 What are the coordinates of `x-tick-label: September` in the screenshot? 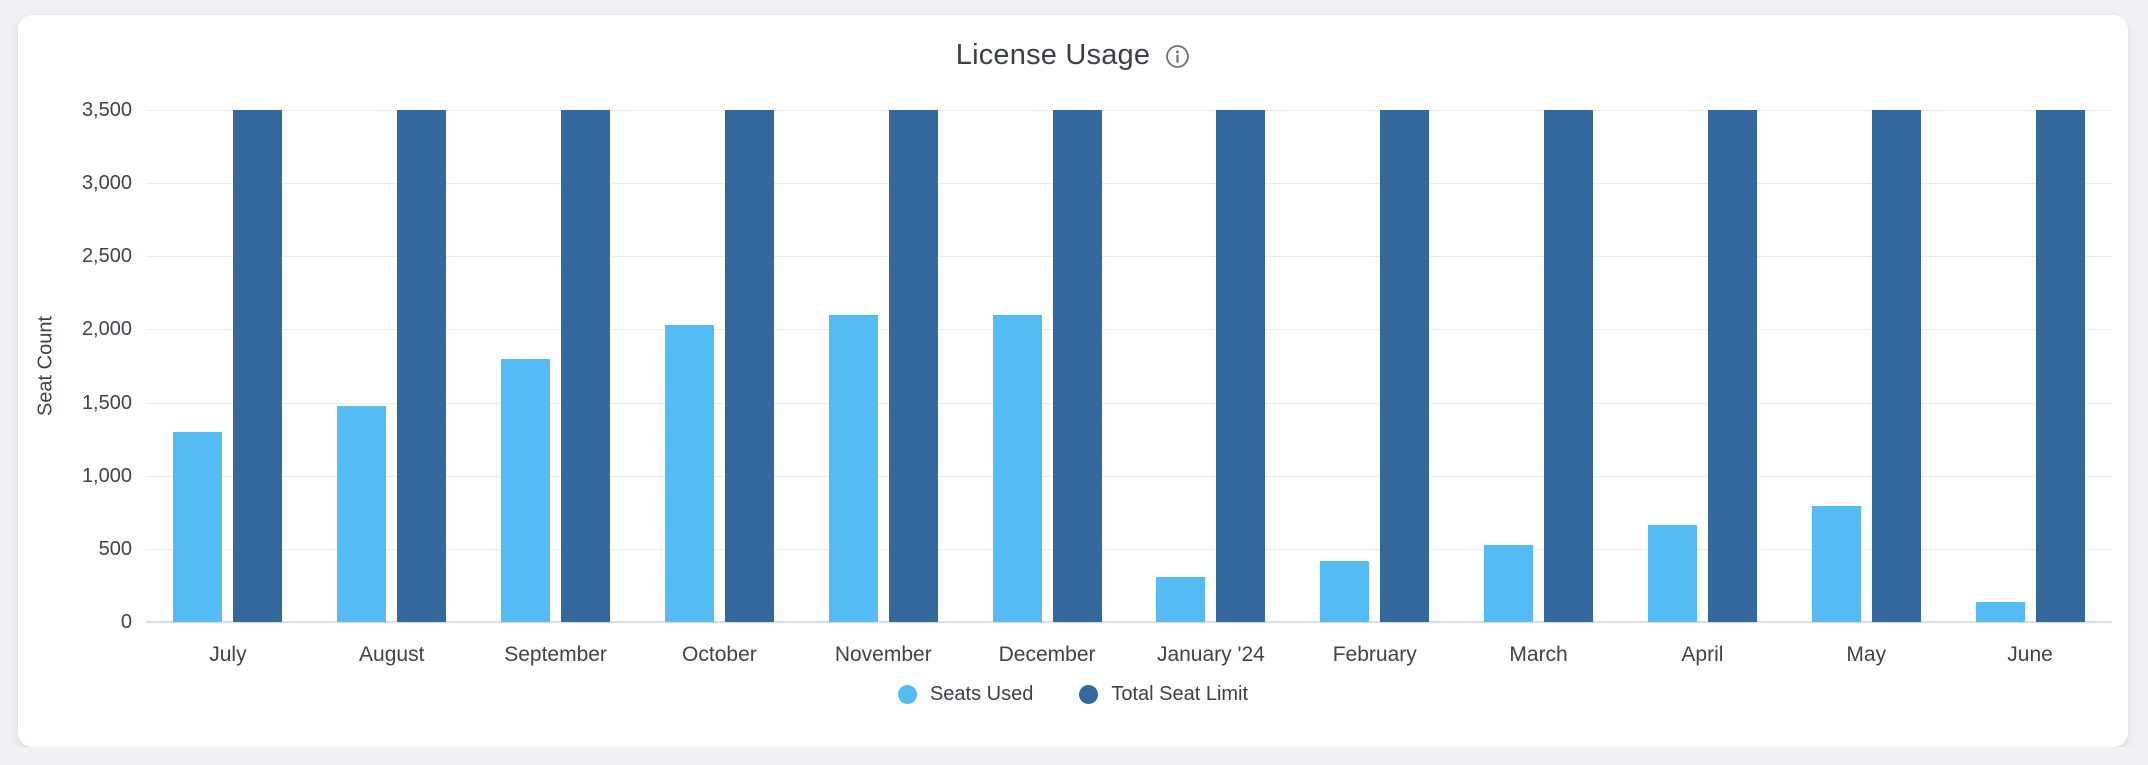 It's located at (555, 654).